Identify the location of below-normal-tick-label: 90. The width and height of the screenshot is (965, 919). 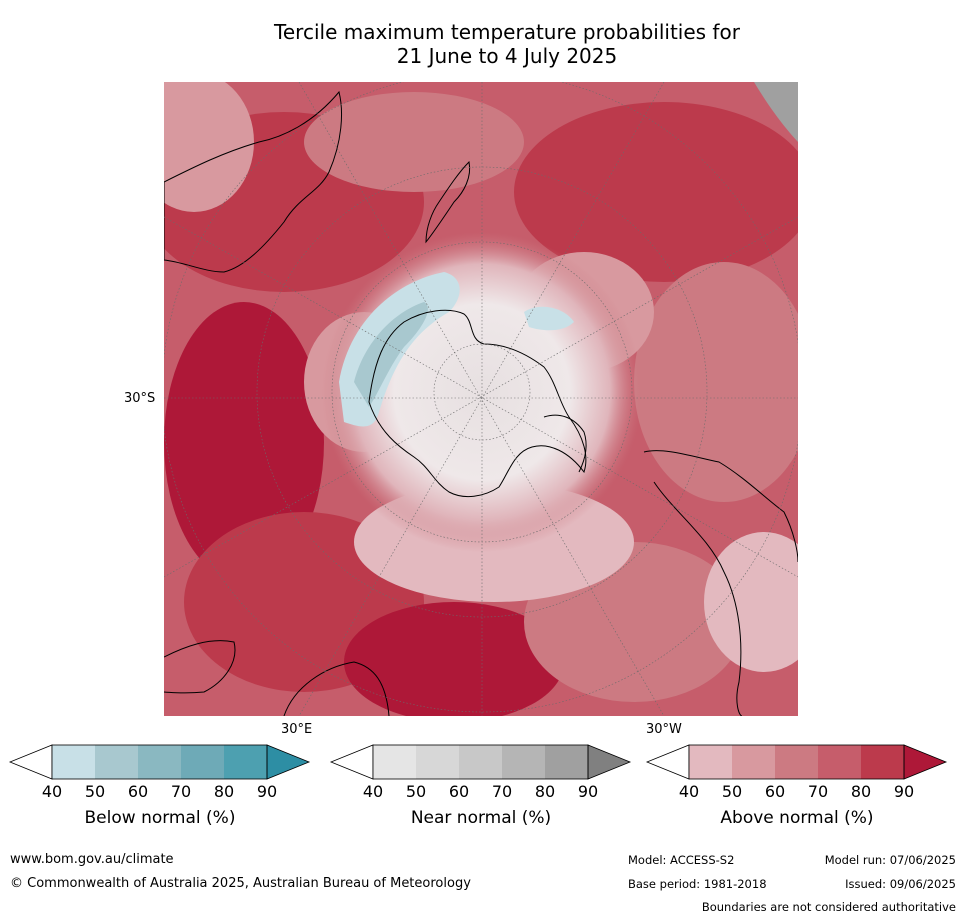
(267, 791).